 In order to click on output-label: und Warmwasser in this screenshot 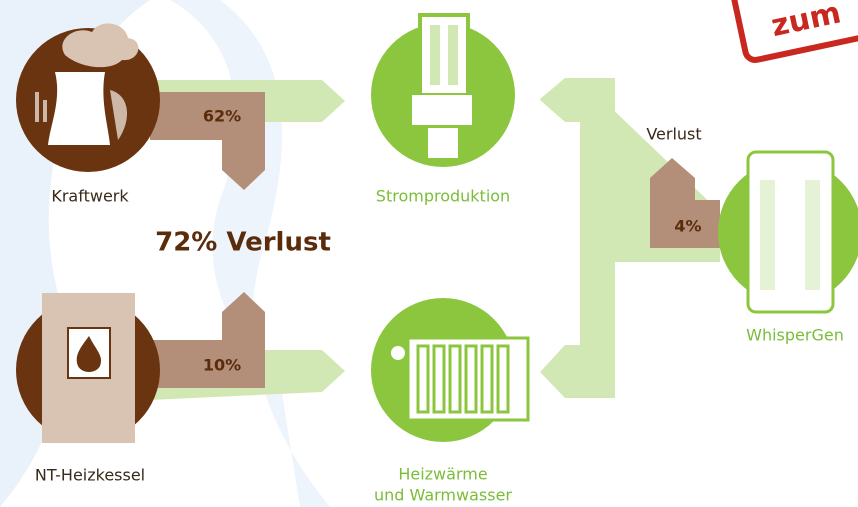, I will do `click(443, 495)`.